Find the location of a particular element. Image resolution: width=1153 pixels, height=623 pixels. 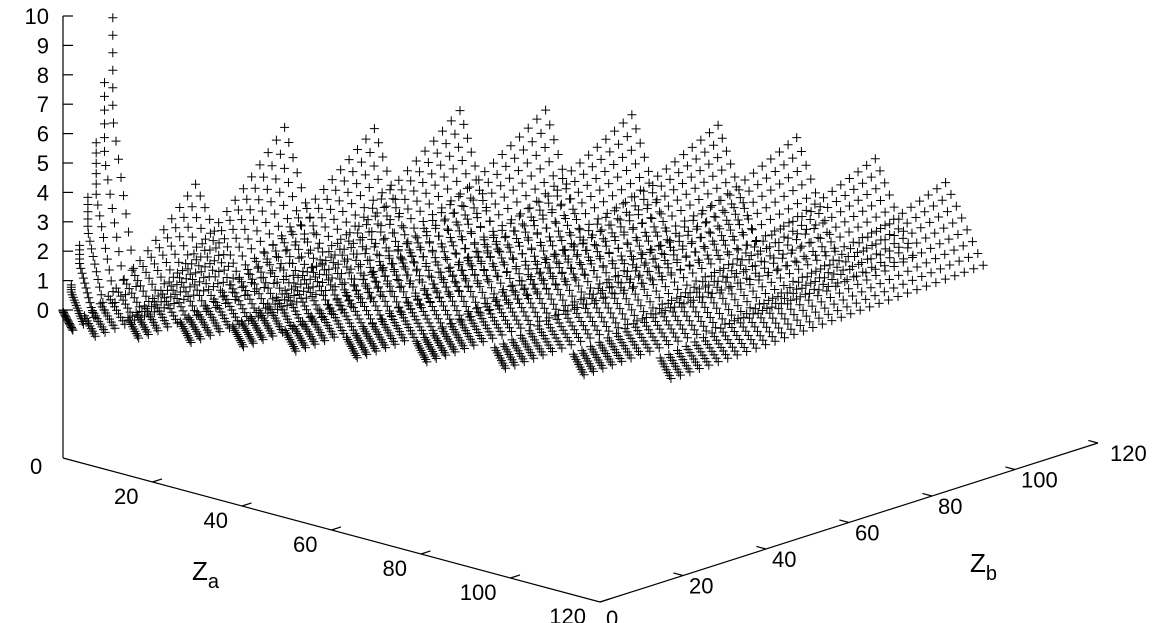

y-axis-label-sub: b is located at coordinates (991, 574).